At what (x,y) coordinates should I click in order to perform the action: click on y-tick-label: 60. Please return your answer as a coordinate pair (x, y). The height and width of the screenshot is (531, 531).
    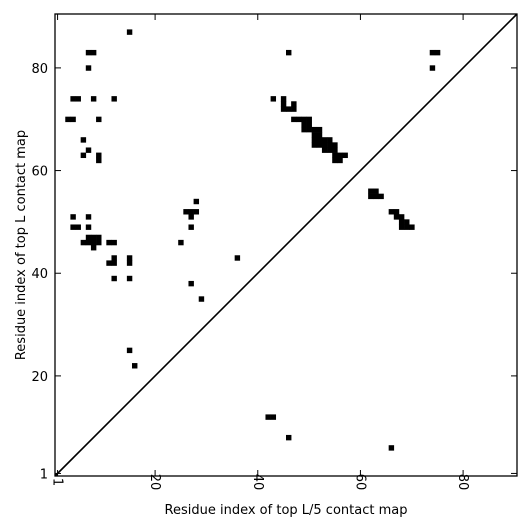
    Looking at the image, I should click on (39, 172).